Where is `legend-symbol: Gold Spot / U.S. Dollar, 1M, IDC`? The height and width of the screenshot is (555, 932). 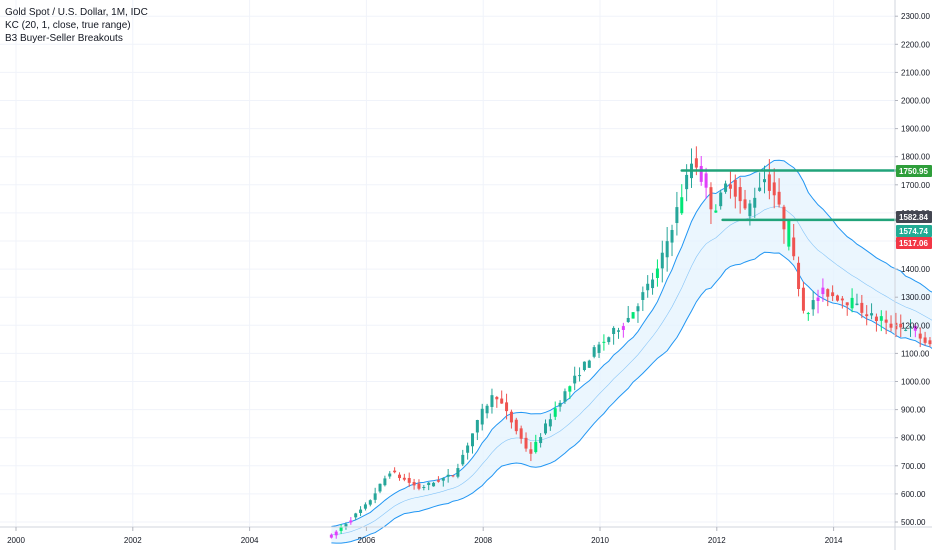
legend-symbol: Gold Spot / U.S. Dollar, 1M, IDC is located at coordinates (76, 12).